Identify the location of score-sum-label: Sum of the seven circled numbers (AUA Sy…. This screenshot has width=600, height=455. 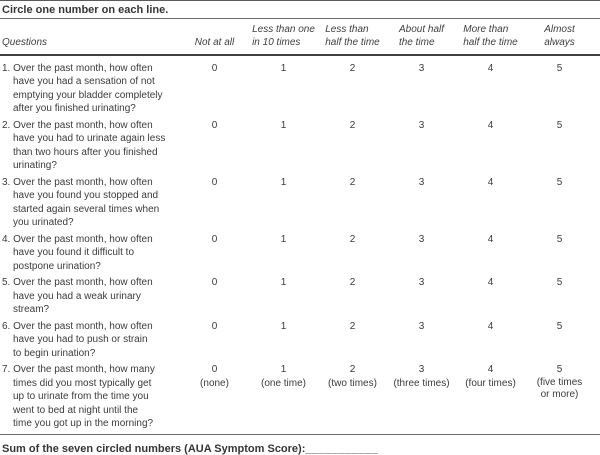
(154, 448).